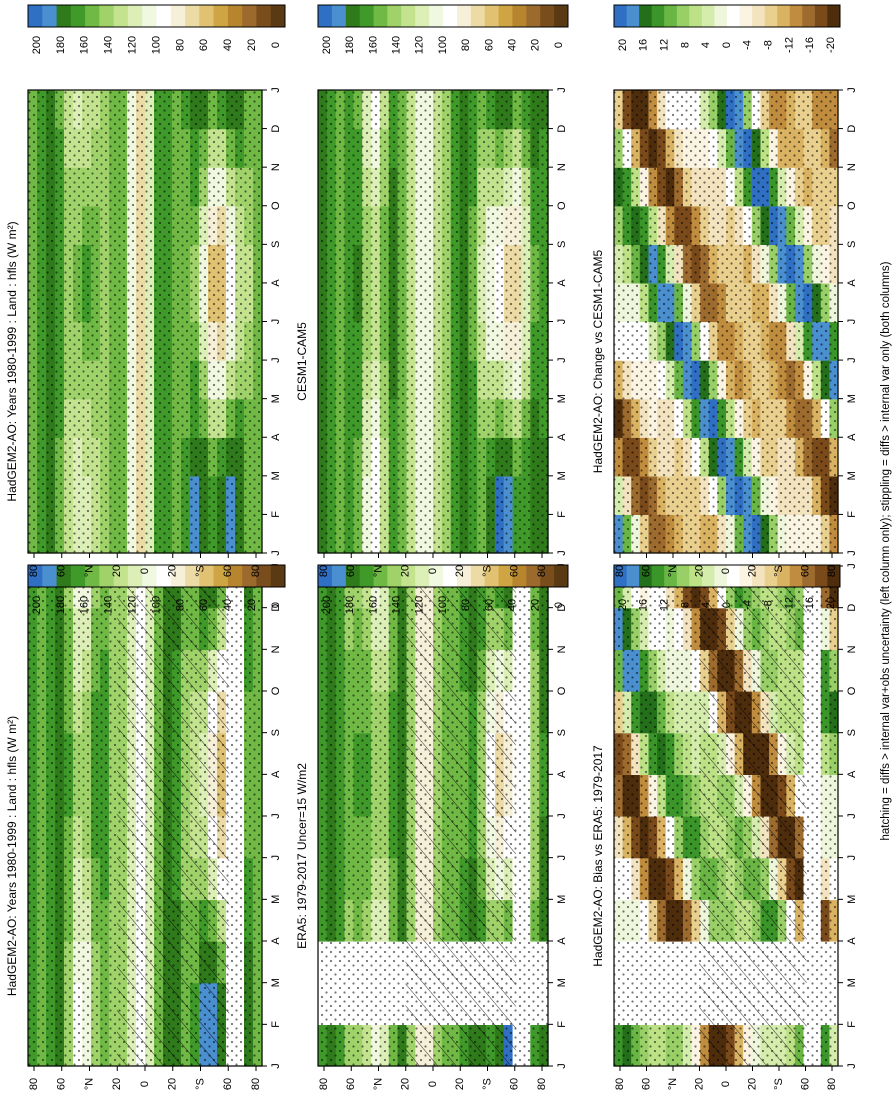 The height and width of the screenshot is (1102, 895). Describe the element at coordinates (133, 45) in the screenshot. I see `colorbar-tick-label: 120` at that location.